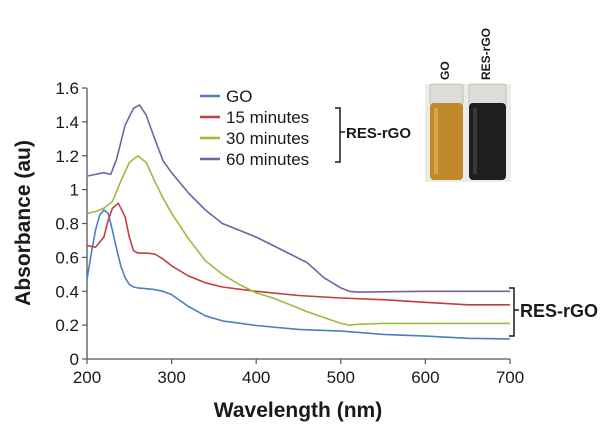 Image resolution: width=611 pixels, height=424 pixels. I want to click on legend-bracket-label: RES-rGO, so click(378, 133).